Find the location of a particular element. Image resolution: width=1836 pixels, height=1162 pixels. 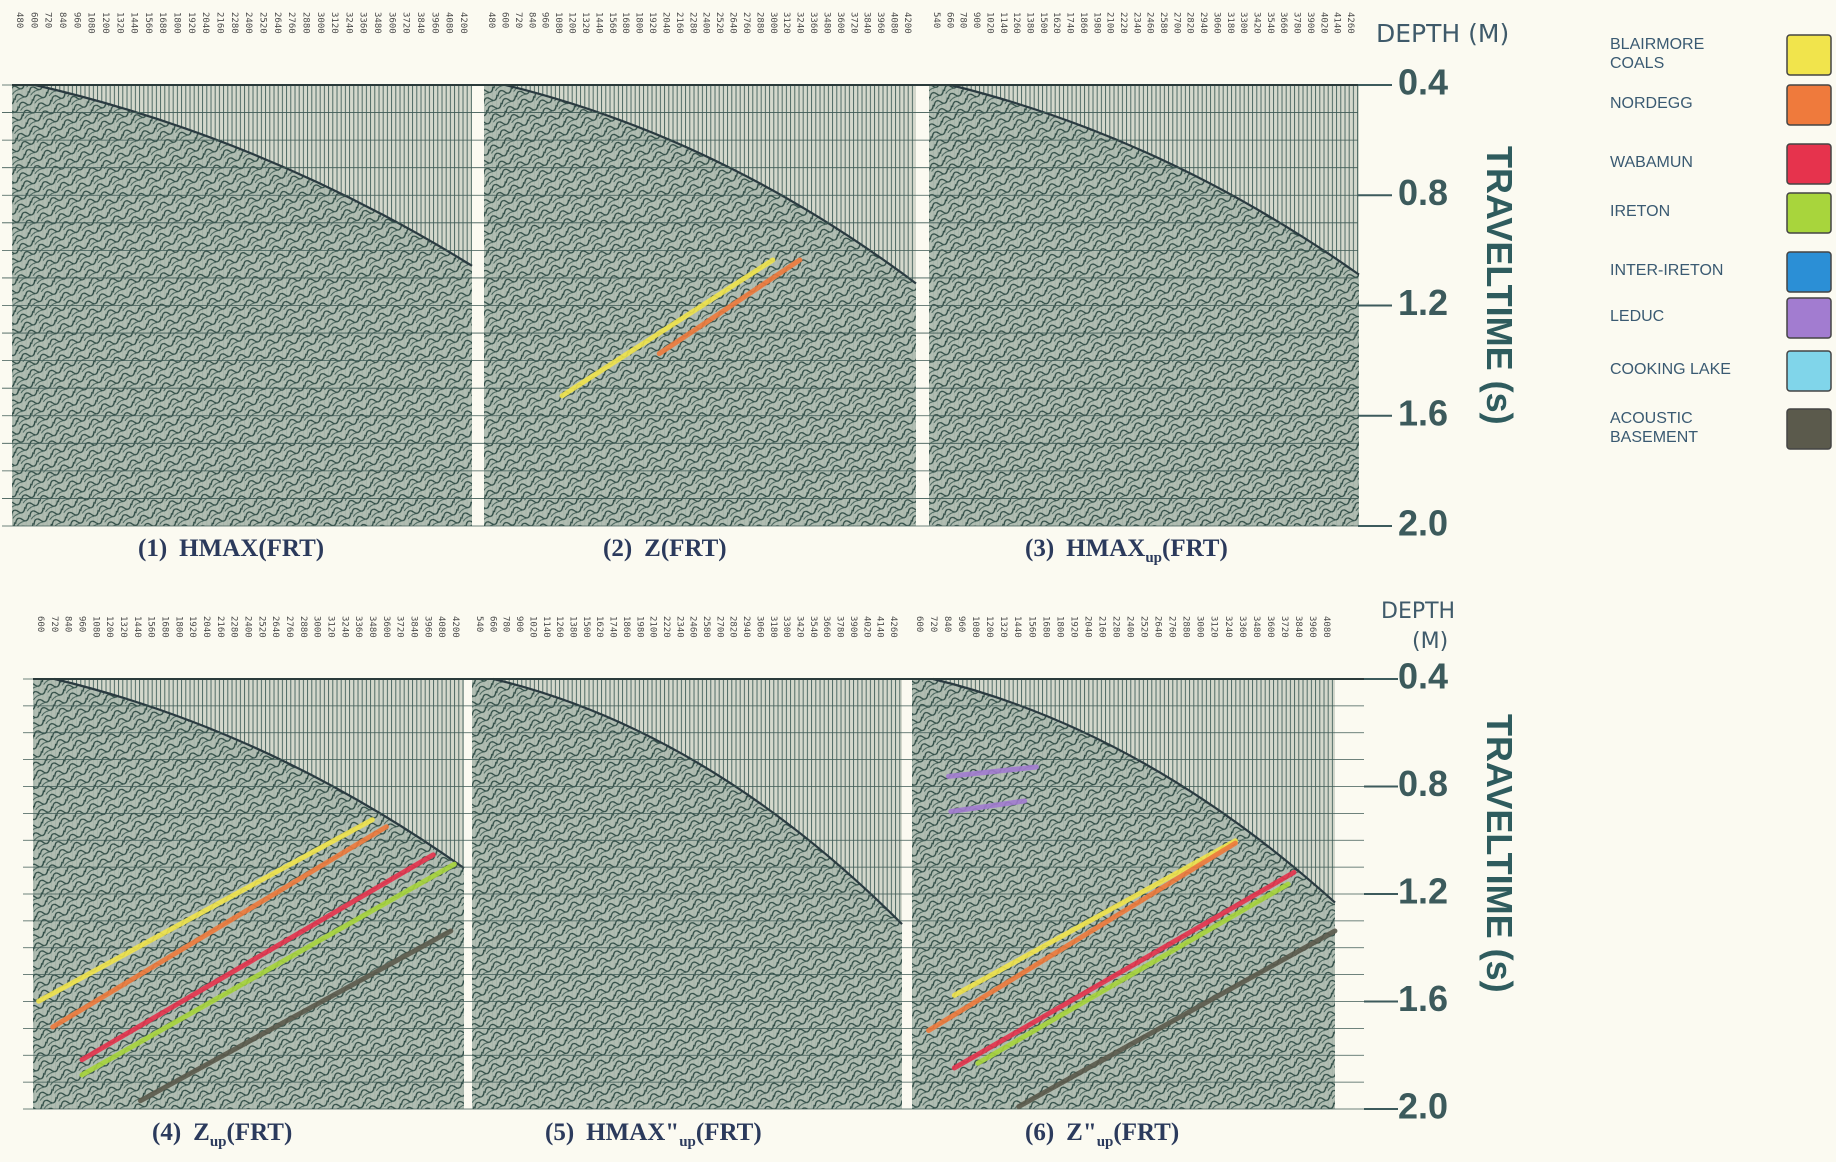

depth-label: 4080 is located at coordinates (441, 627).